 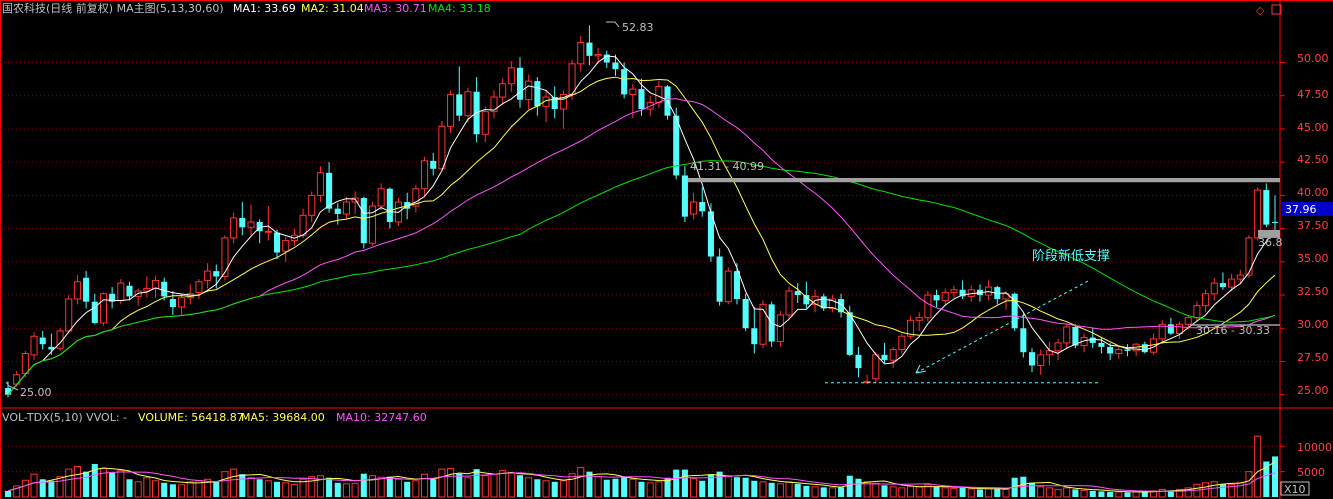 I want to click on current-price-box, so click(x=1307, y=209).